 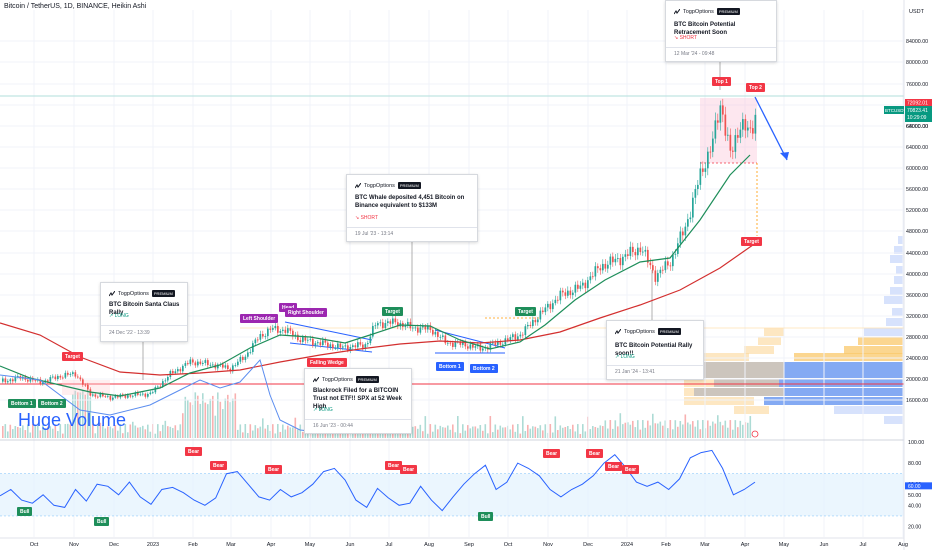 I want to click on bottom2-label-2: Bottom 2, so click(x=484, y=368).